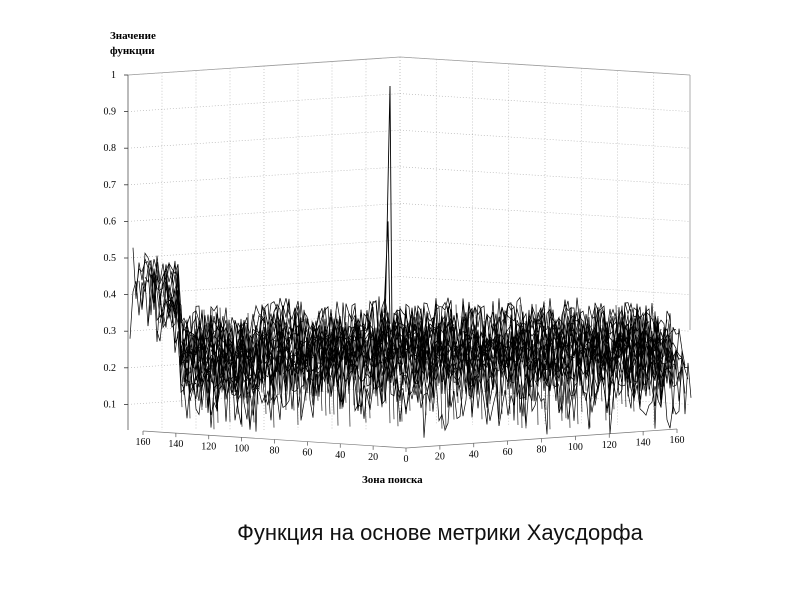 The image size is (800, 600). Describe the element at coordinates (406, 459) in the screenshot. I see `x-tick-label: 0` at that location.